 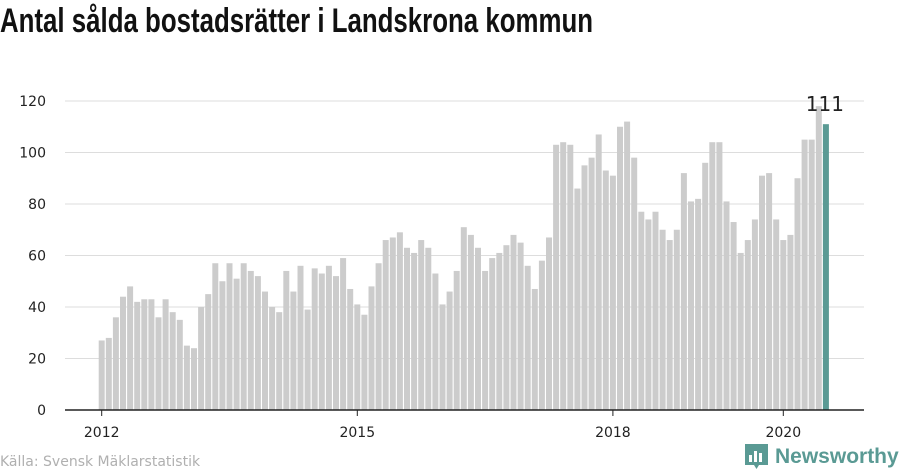 I want to click on y-tick-label: 100, so click(x=32, y=154).